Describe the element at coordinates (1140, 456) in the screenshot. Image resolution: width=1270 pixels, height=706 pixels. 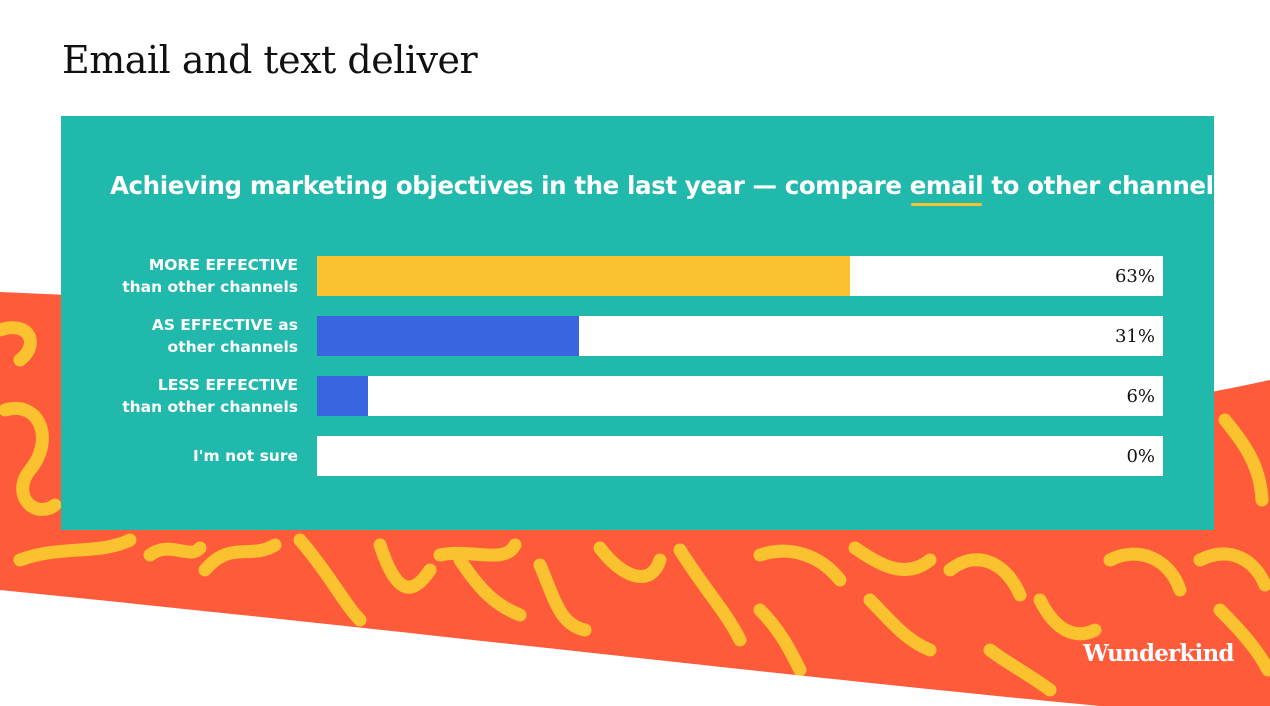
I see `bar-value-label: 0%` at that location.